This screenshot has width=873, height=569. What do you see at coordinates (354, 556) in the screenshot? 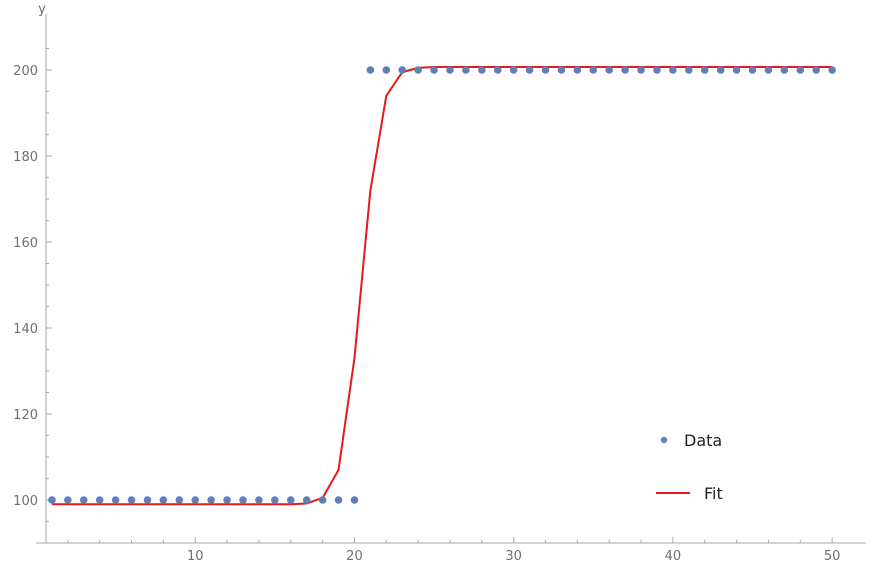
I see `x-tick-label: 20` at bounding box center [354, 556].